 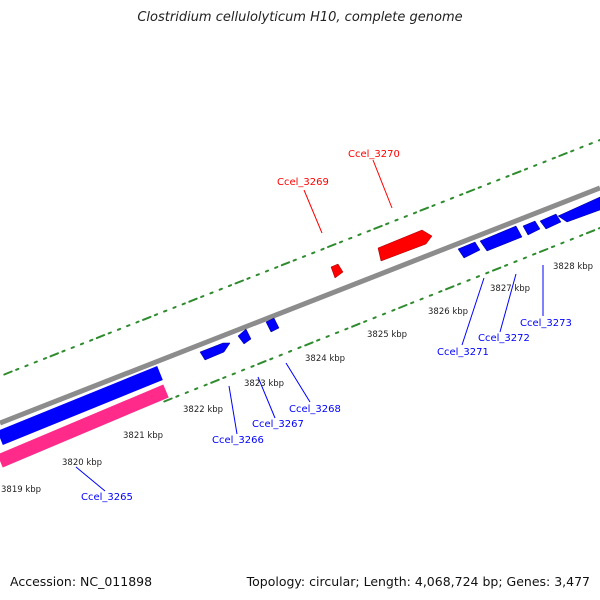 What do you see at coordinates (264, 384) in the screenshot?
I see `scale-label: 3823 kbp` at bounding box center [264, 384].